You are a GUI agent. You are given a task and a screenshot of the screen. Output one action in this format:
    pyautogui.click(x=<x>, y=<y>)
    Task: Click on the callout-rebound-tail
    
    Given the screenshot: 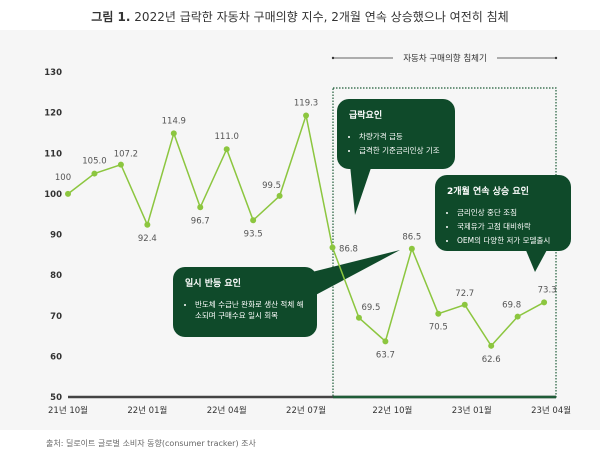 What is the action you would take?
    pyautogui.click(x=350, y=274)
    